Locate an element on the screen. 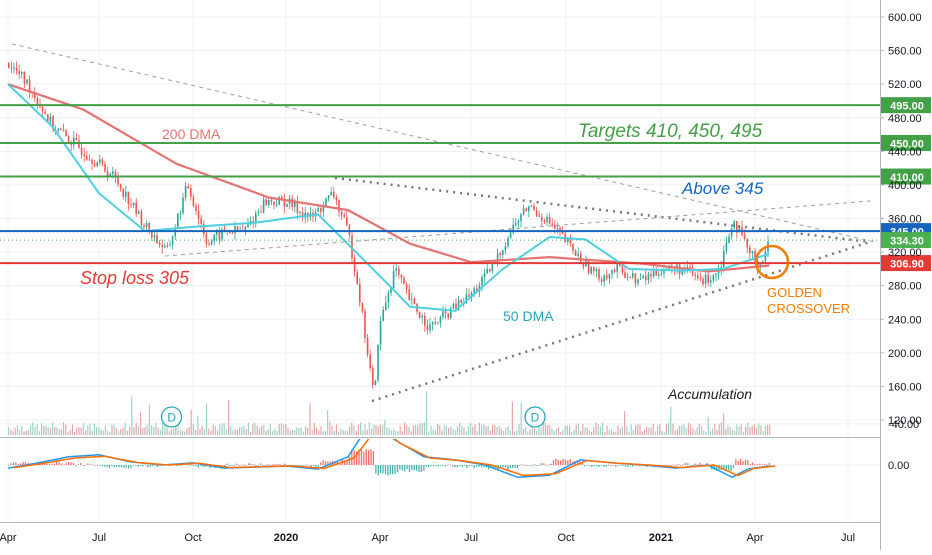 Image resolution: width=932 pixels, height=555 pixels. price-level-label: 334.30 is located at coordinates (907, 242).